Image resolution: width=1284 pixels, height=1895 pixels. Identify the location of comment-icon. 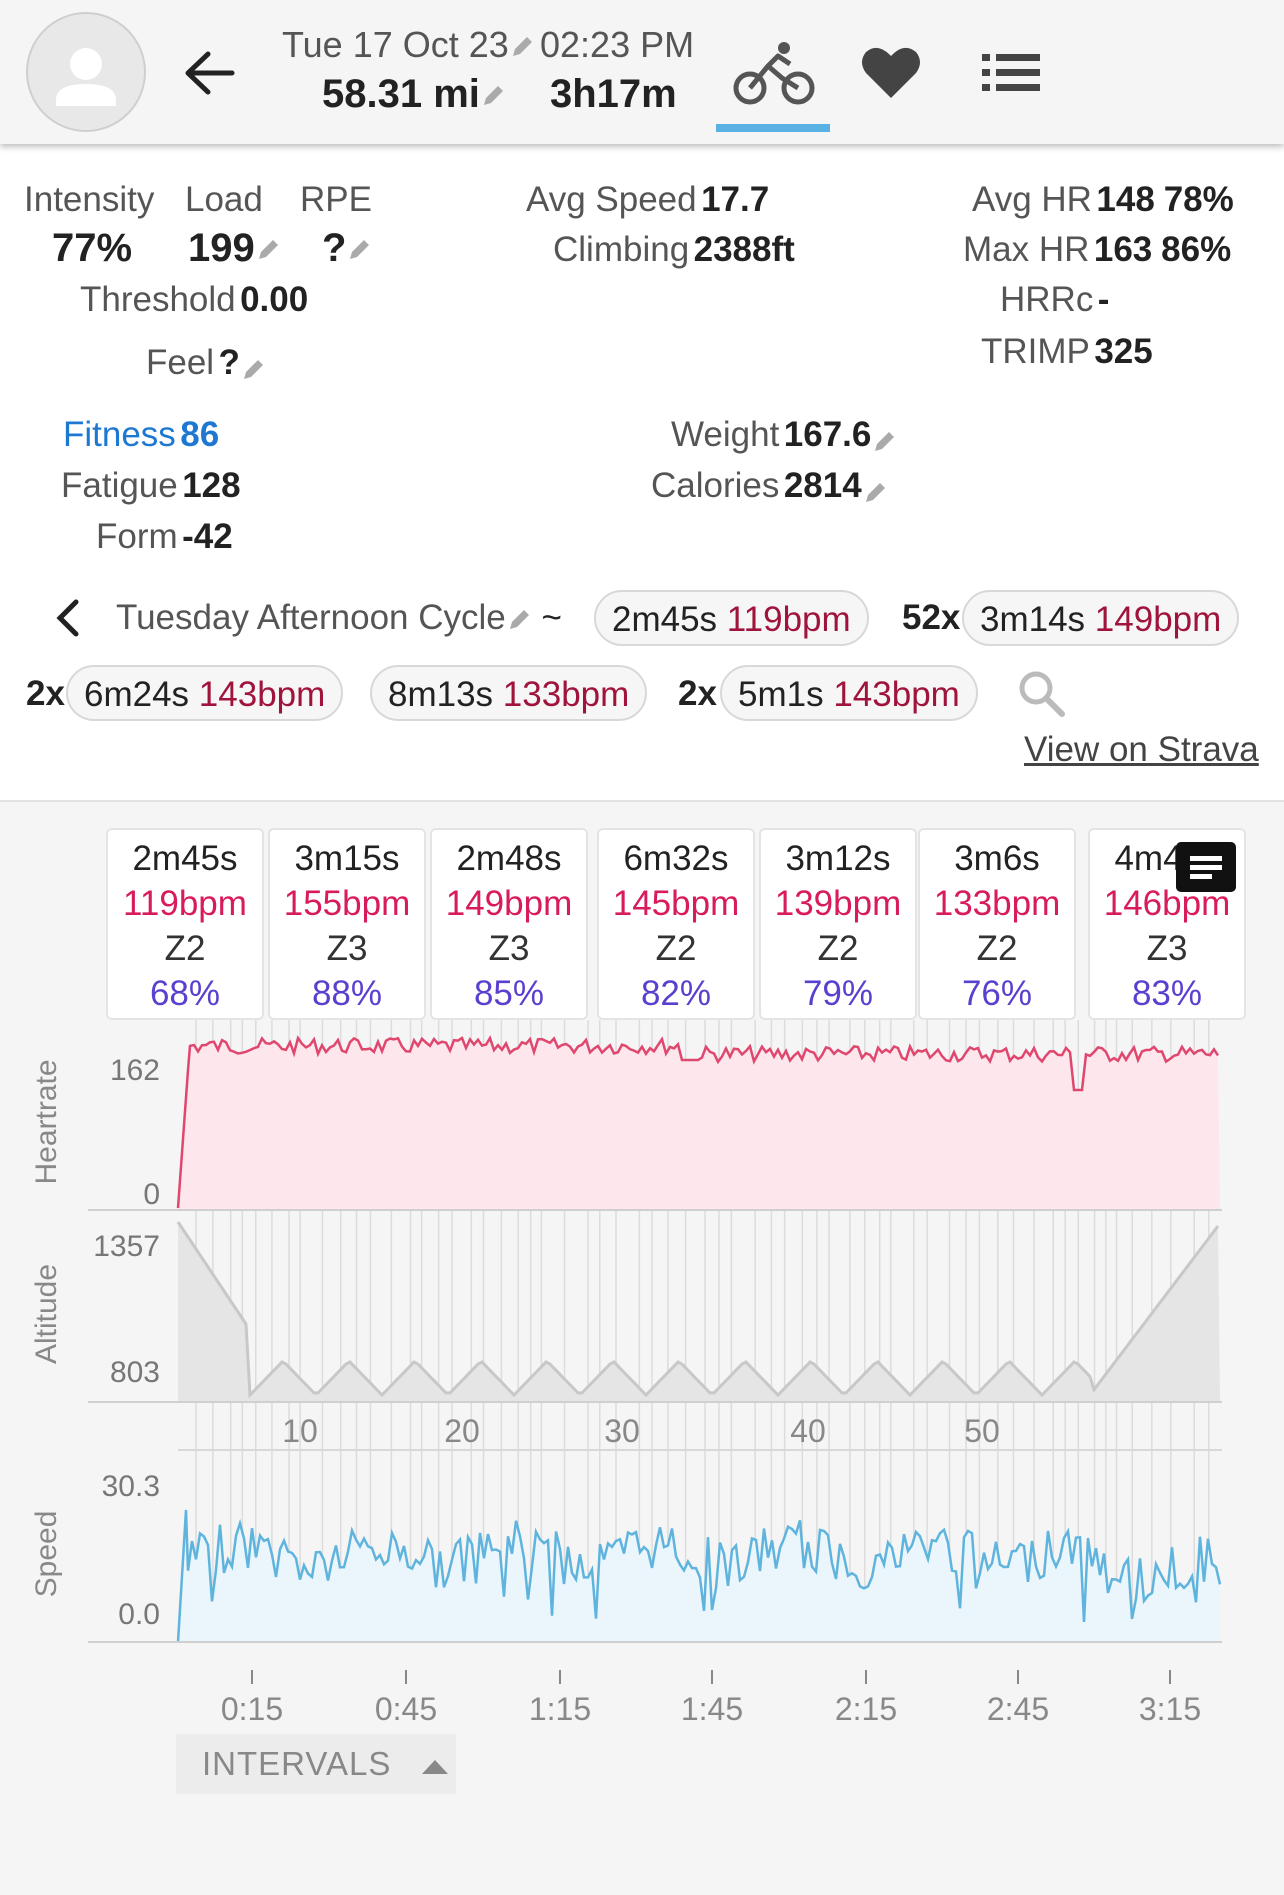
(1206, 867).